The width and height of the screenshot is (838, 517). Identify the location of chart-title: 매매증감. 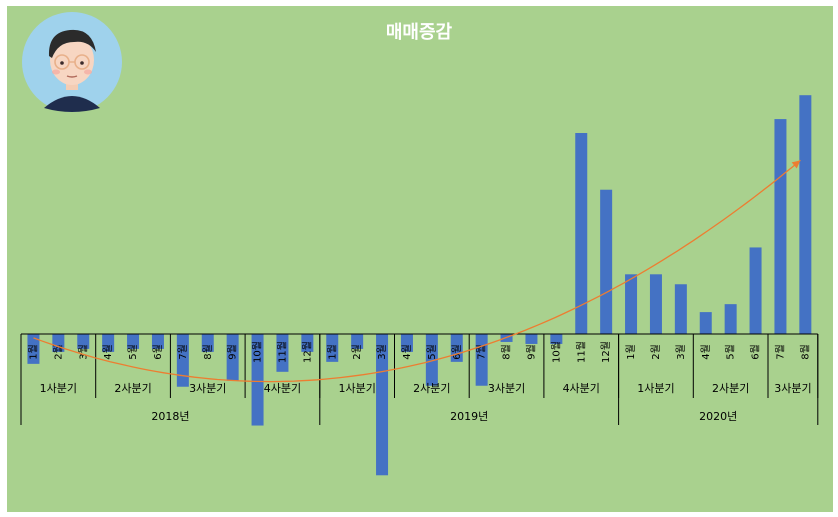
(419, 32).